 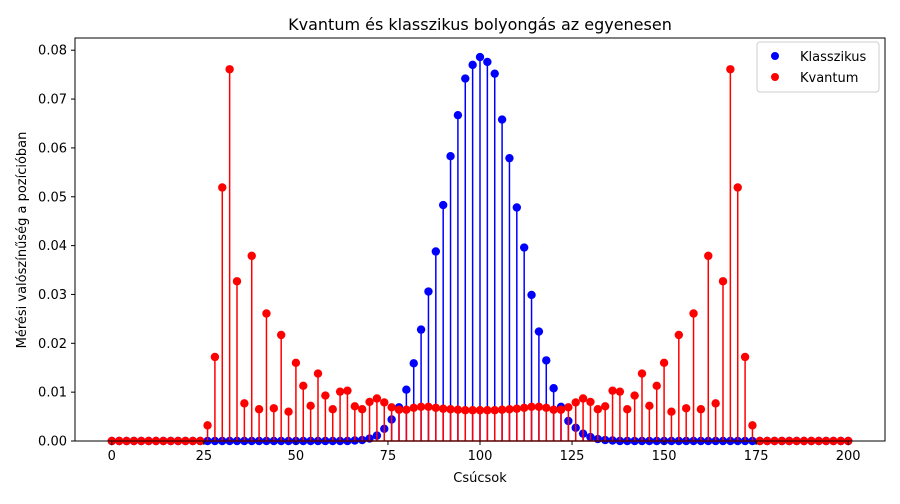 I want to click on y-tick-label: 0.08, so click(x=52, y=51).